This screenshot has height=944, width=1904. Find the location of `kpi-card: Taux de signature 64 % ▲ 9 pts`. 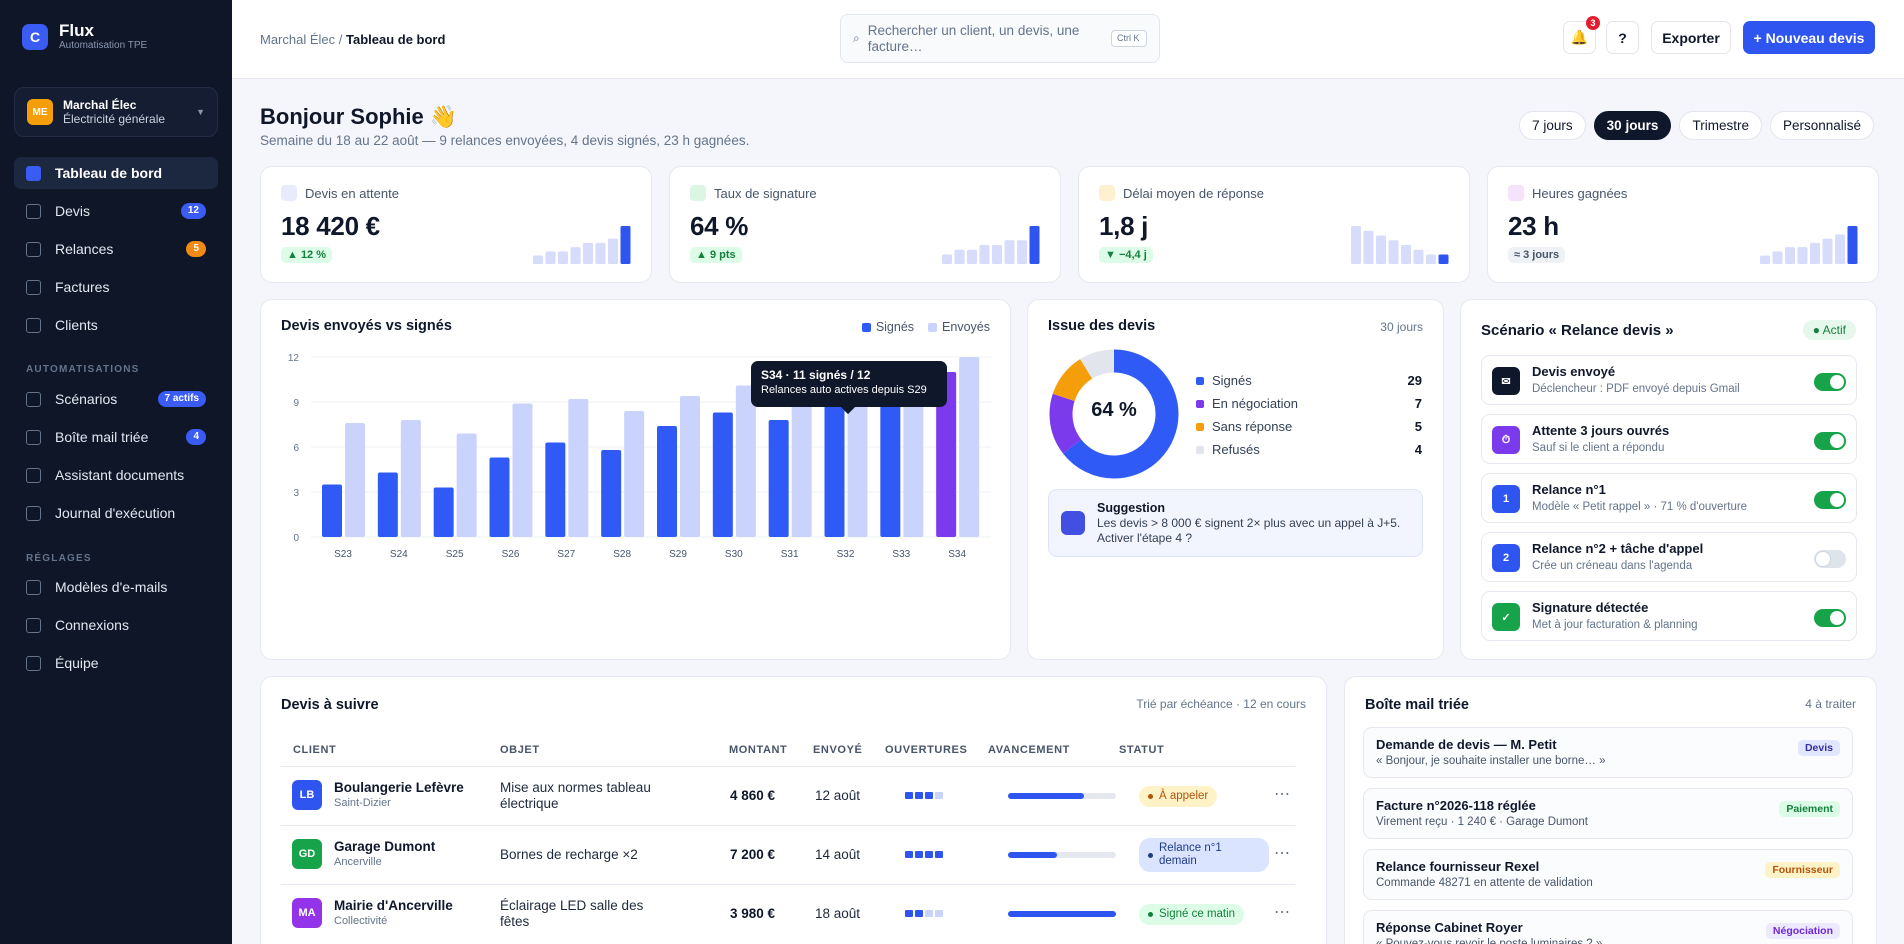

kpi-card: Taux de signature 64 % ▲ 9 pts is located at coordinates (865, 224).